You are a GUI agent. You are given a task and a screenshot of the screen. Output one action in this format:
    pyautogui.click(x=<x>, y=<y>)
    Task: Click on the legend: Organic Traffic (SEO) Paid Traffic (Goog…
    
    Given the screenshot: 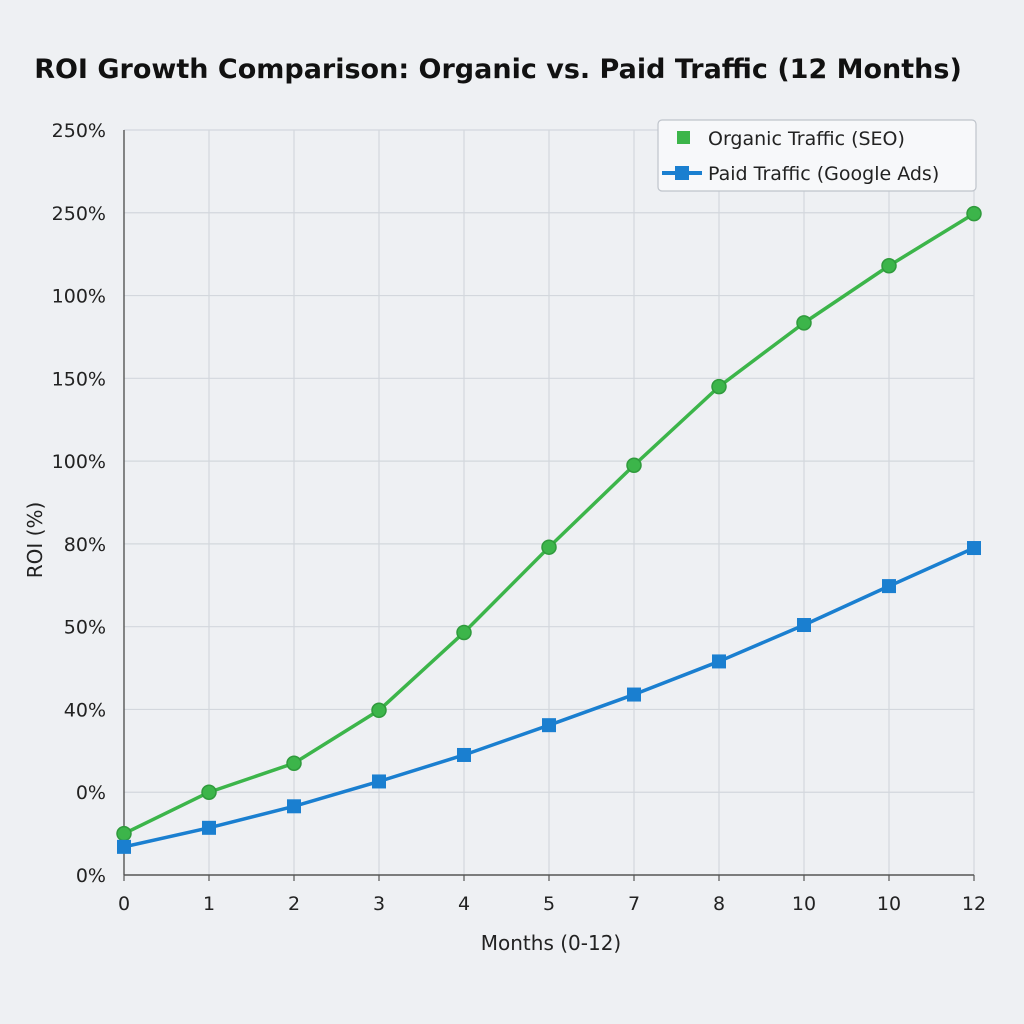 What is the action you would take?
    pyautogui.click(x=817, y=155)
    